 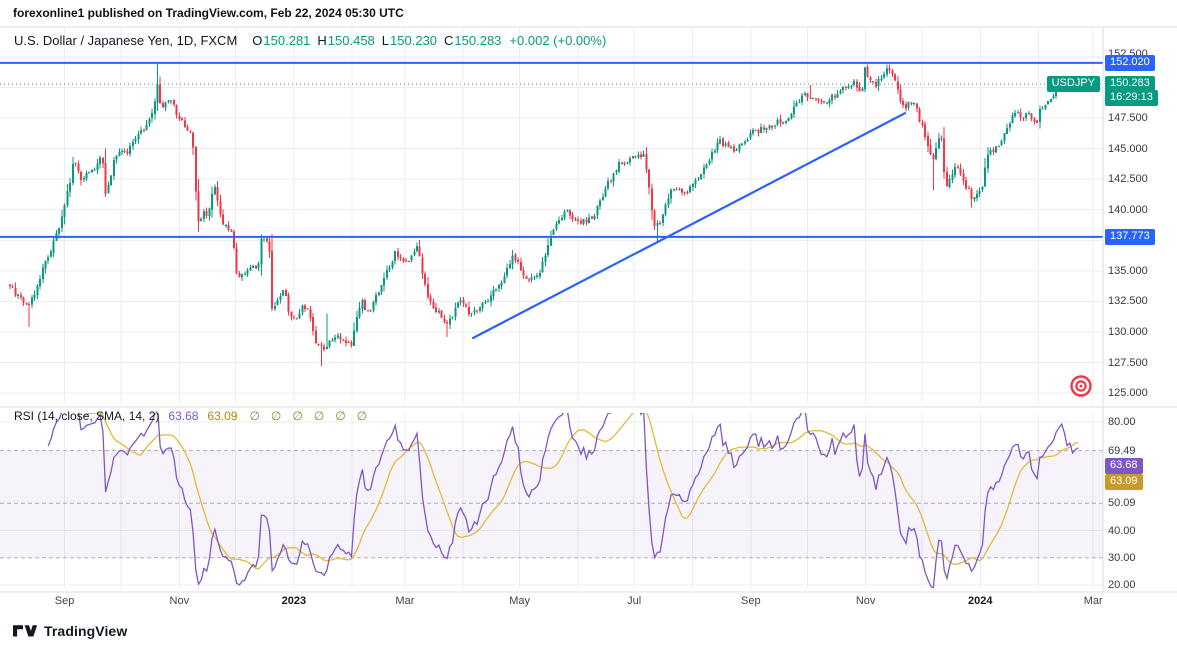 I want to click on logo-text: TradingView, so click(x=86, y=631).